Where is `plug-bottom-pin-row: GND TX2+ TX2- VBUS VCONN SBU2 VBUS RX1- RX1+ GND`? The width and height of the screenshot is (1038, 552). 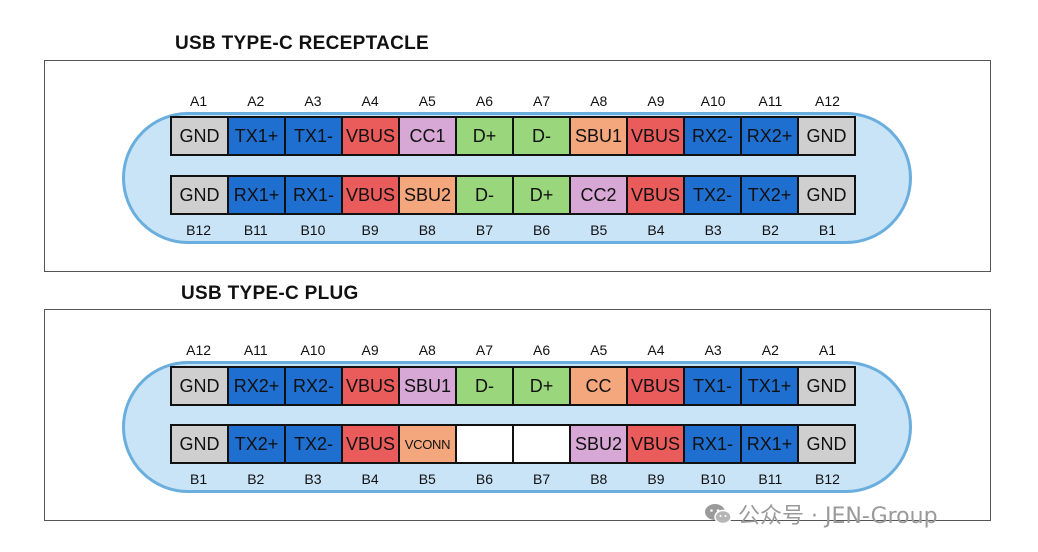 plug-bottom-pin-row: GND TX2+ TX2- VBUS VCONN SBU2 VBUS RX1- RX1+ GND is located at coordinates (513, 444).